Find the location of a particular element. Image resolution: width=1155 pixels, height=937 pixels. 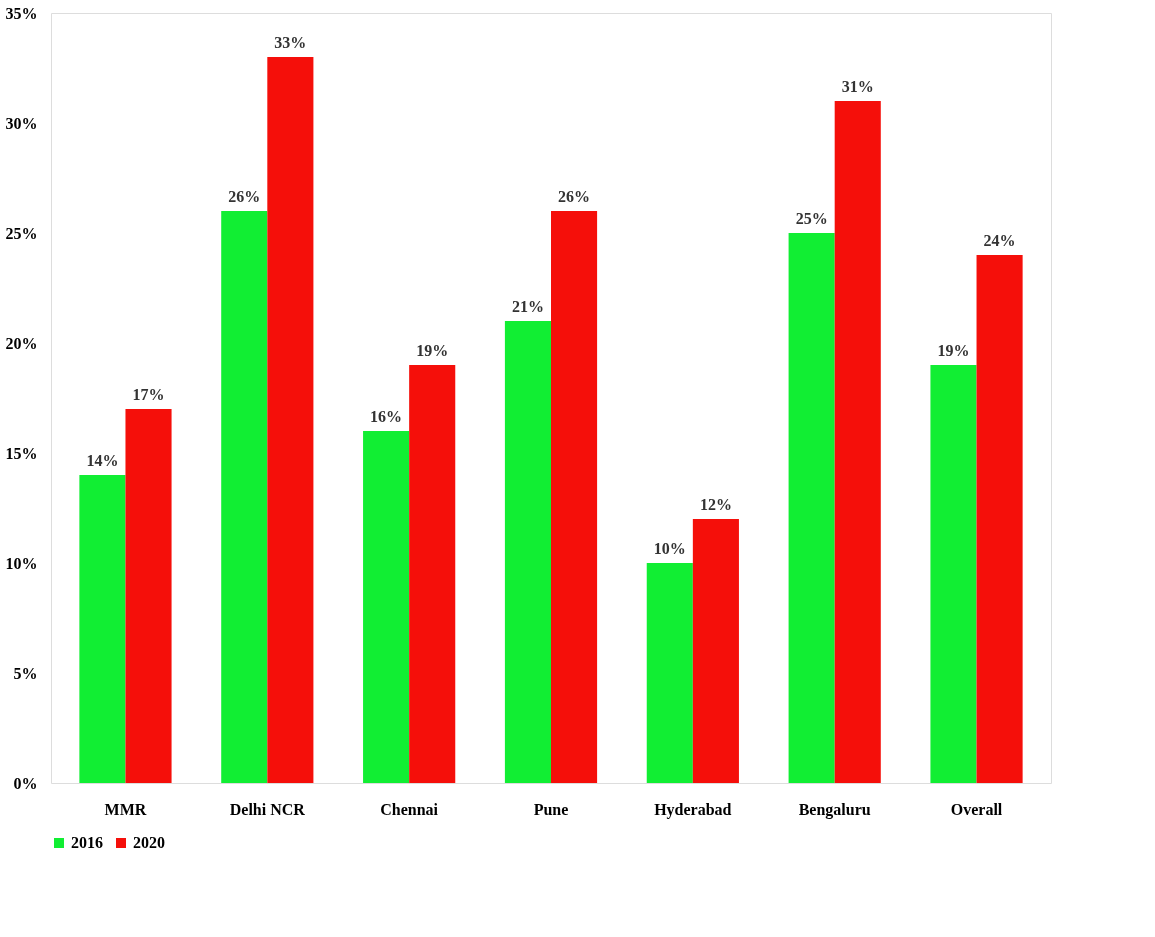

y-tick-label: 35% is located at coordinates (21, 13).